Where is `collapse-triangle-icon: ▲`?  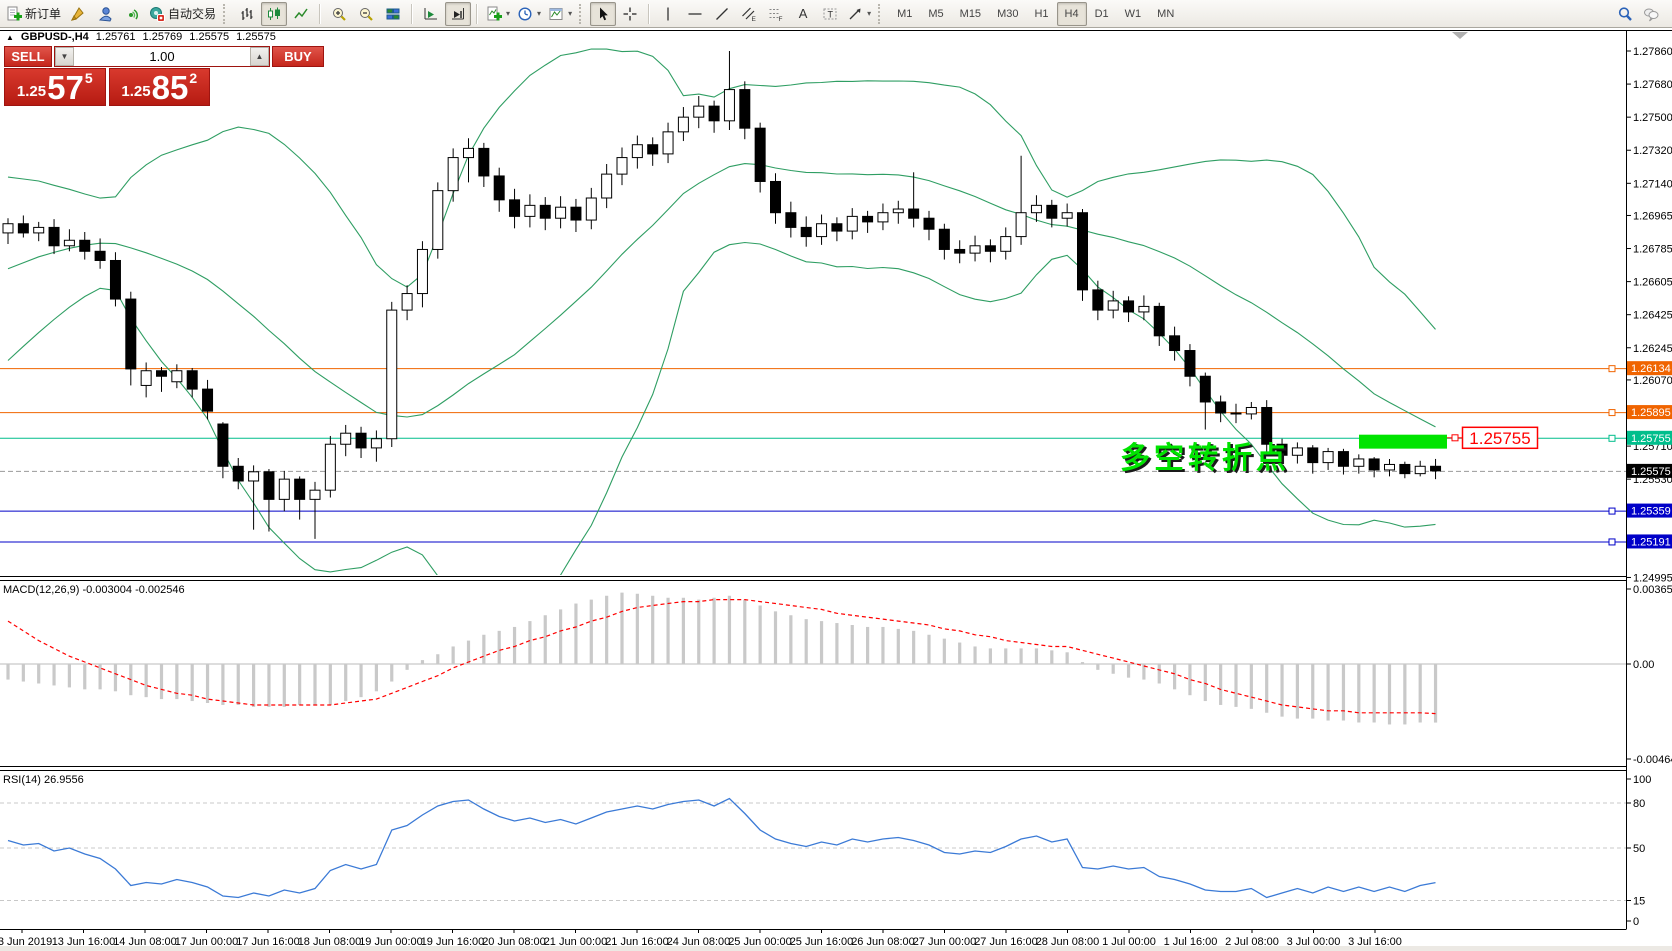
collapse-triangle-icon: ▲ is located at coordinates (10, 37).